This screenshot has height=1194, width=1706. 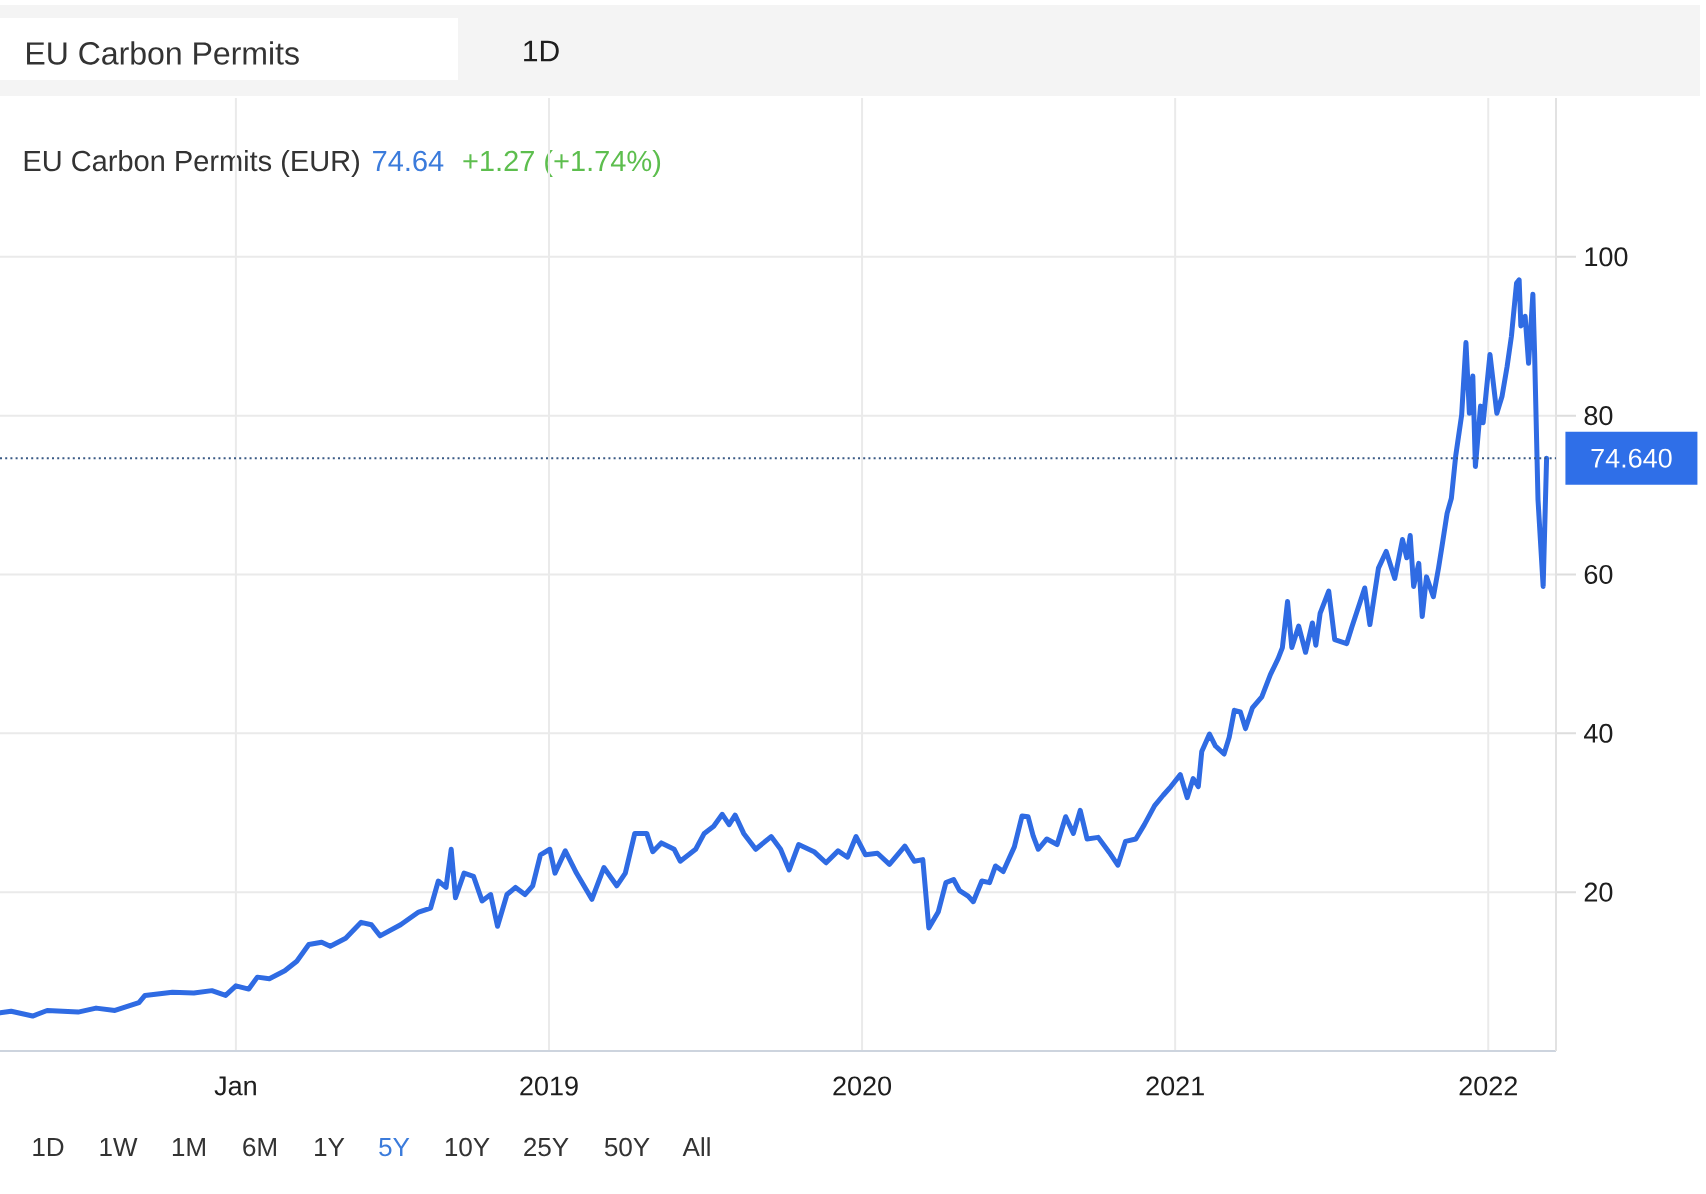 What do you see at coordinates (1598, 892) in the screenshot?
I see `y-tick-label: 20` at bounding box center [1598, 892].